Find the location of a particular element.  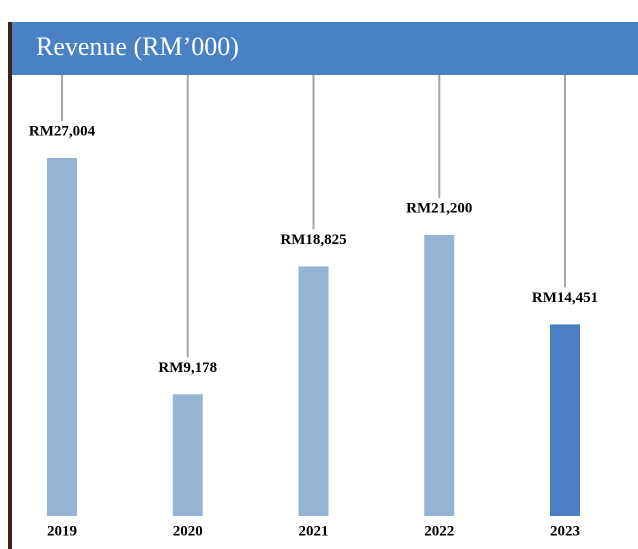

data-label: RM18,825 is located at coordinates (313, 240).